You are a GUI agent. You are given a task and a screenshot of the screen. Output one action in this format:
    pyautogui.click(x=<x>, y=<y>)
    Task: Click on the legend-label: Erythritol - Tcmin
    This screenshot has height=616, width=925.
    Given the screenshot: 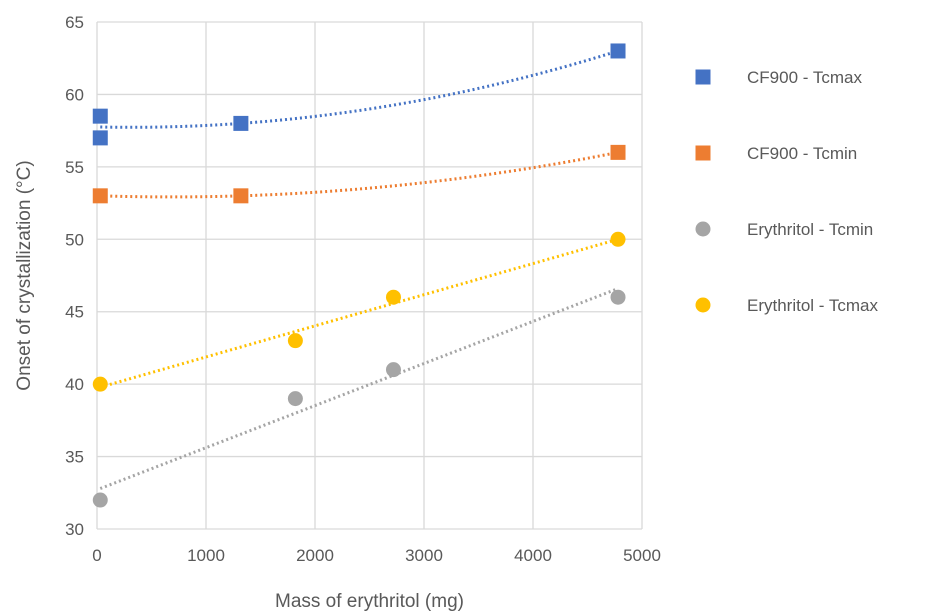 What is the action you would take?
    pyautogui.click(x=810, y=229)
    